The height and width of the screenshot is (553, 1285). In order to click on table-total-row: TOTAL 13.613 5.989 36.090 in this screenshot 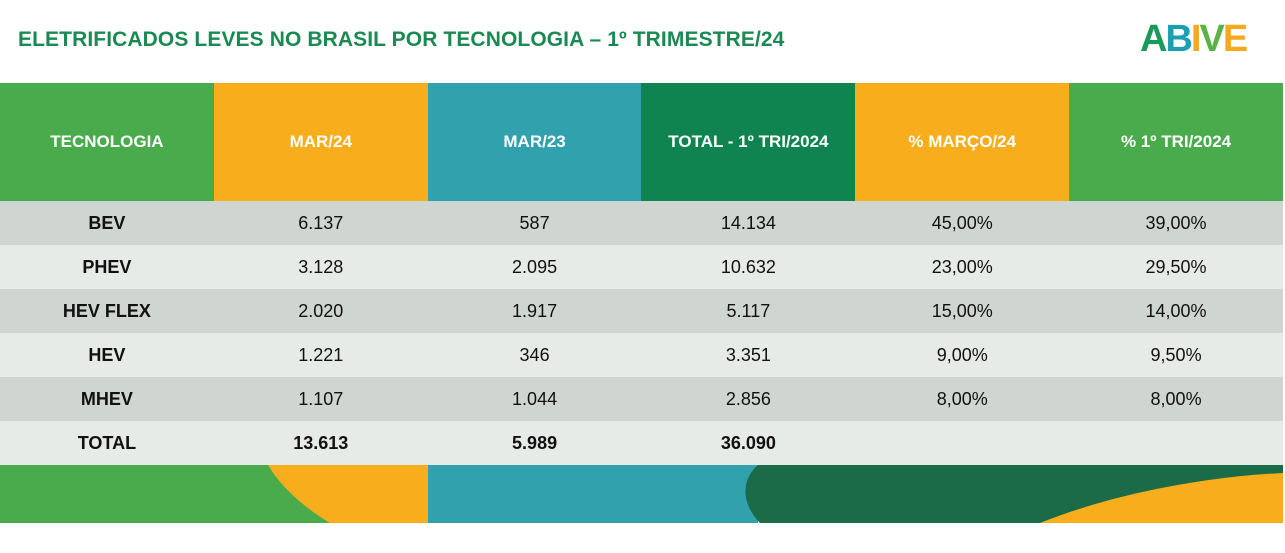, I will do `click(641, 443)`.